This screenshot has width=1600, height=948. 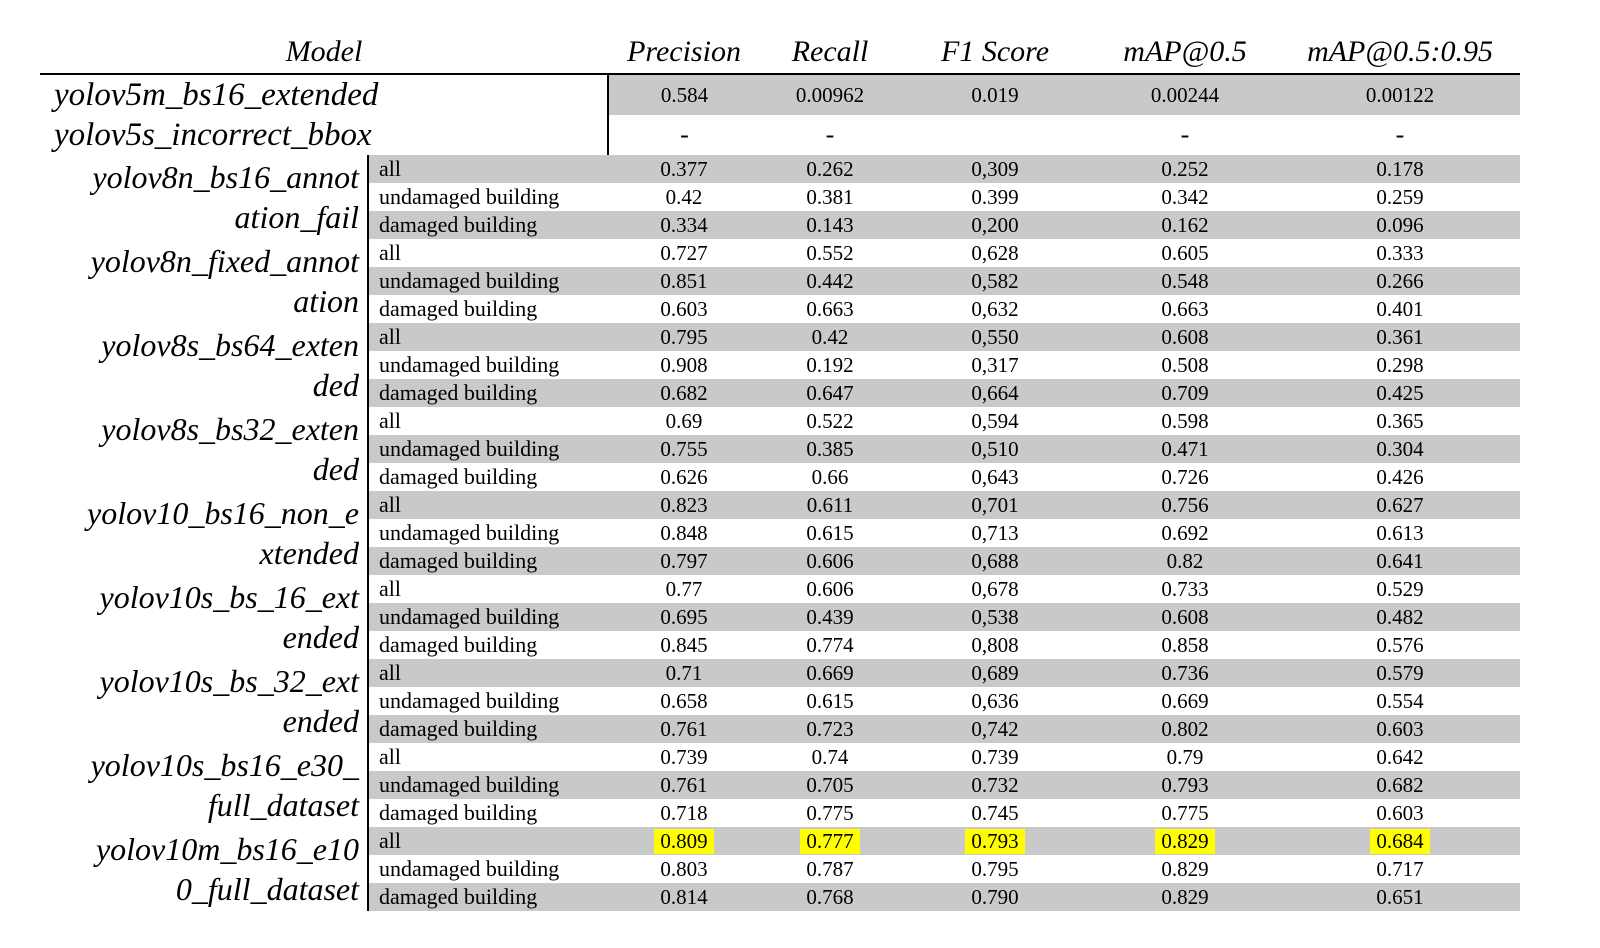 I want to click on metric-value: 0.669, so click(x=1185, y=700).